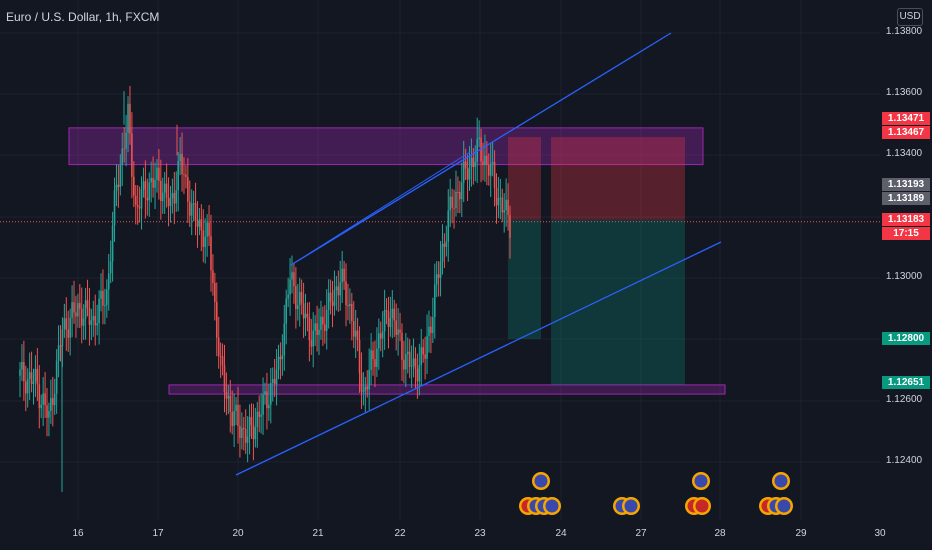 The image size is (932, 550). I want to click on symbol-title: Euro / U.S. Dollar, 1h, FXCM, so click(83, 17).